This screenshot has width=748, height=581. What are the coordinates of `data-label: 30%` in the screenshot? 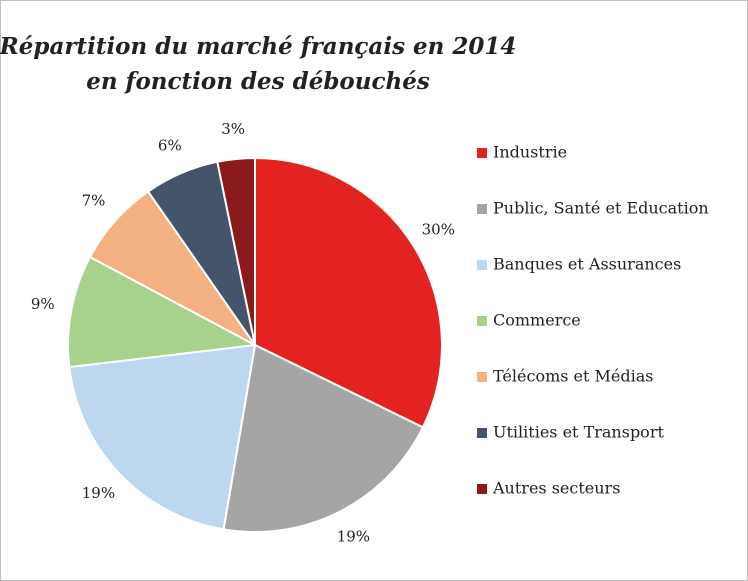 It's located at (438, 230).